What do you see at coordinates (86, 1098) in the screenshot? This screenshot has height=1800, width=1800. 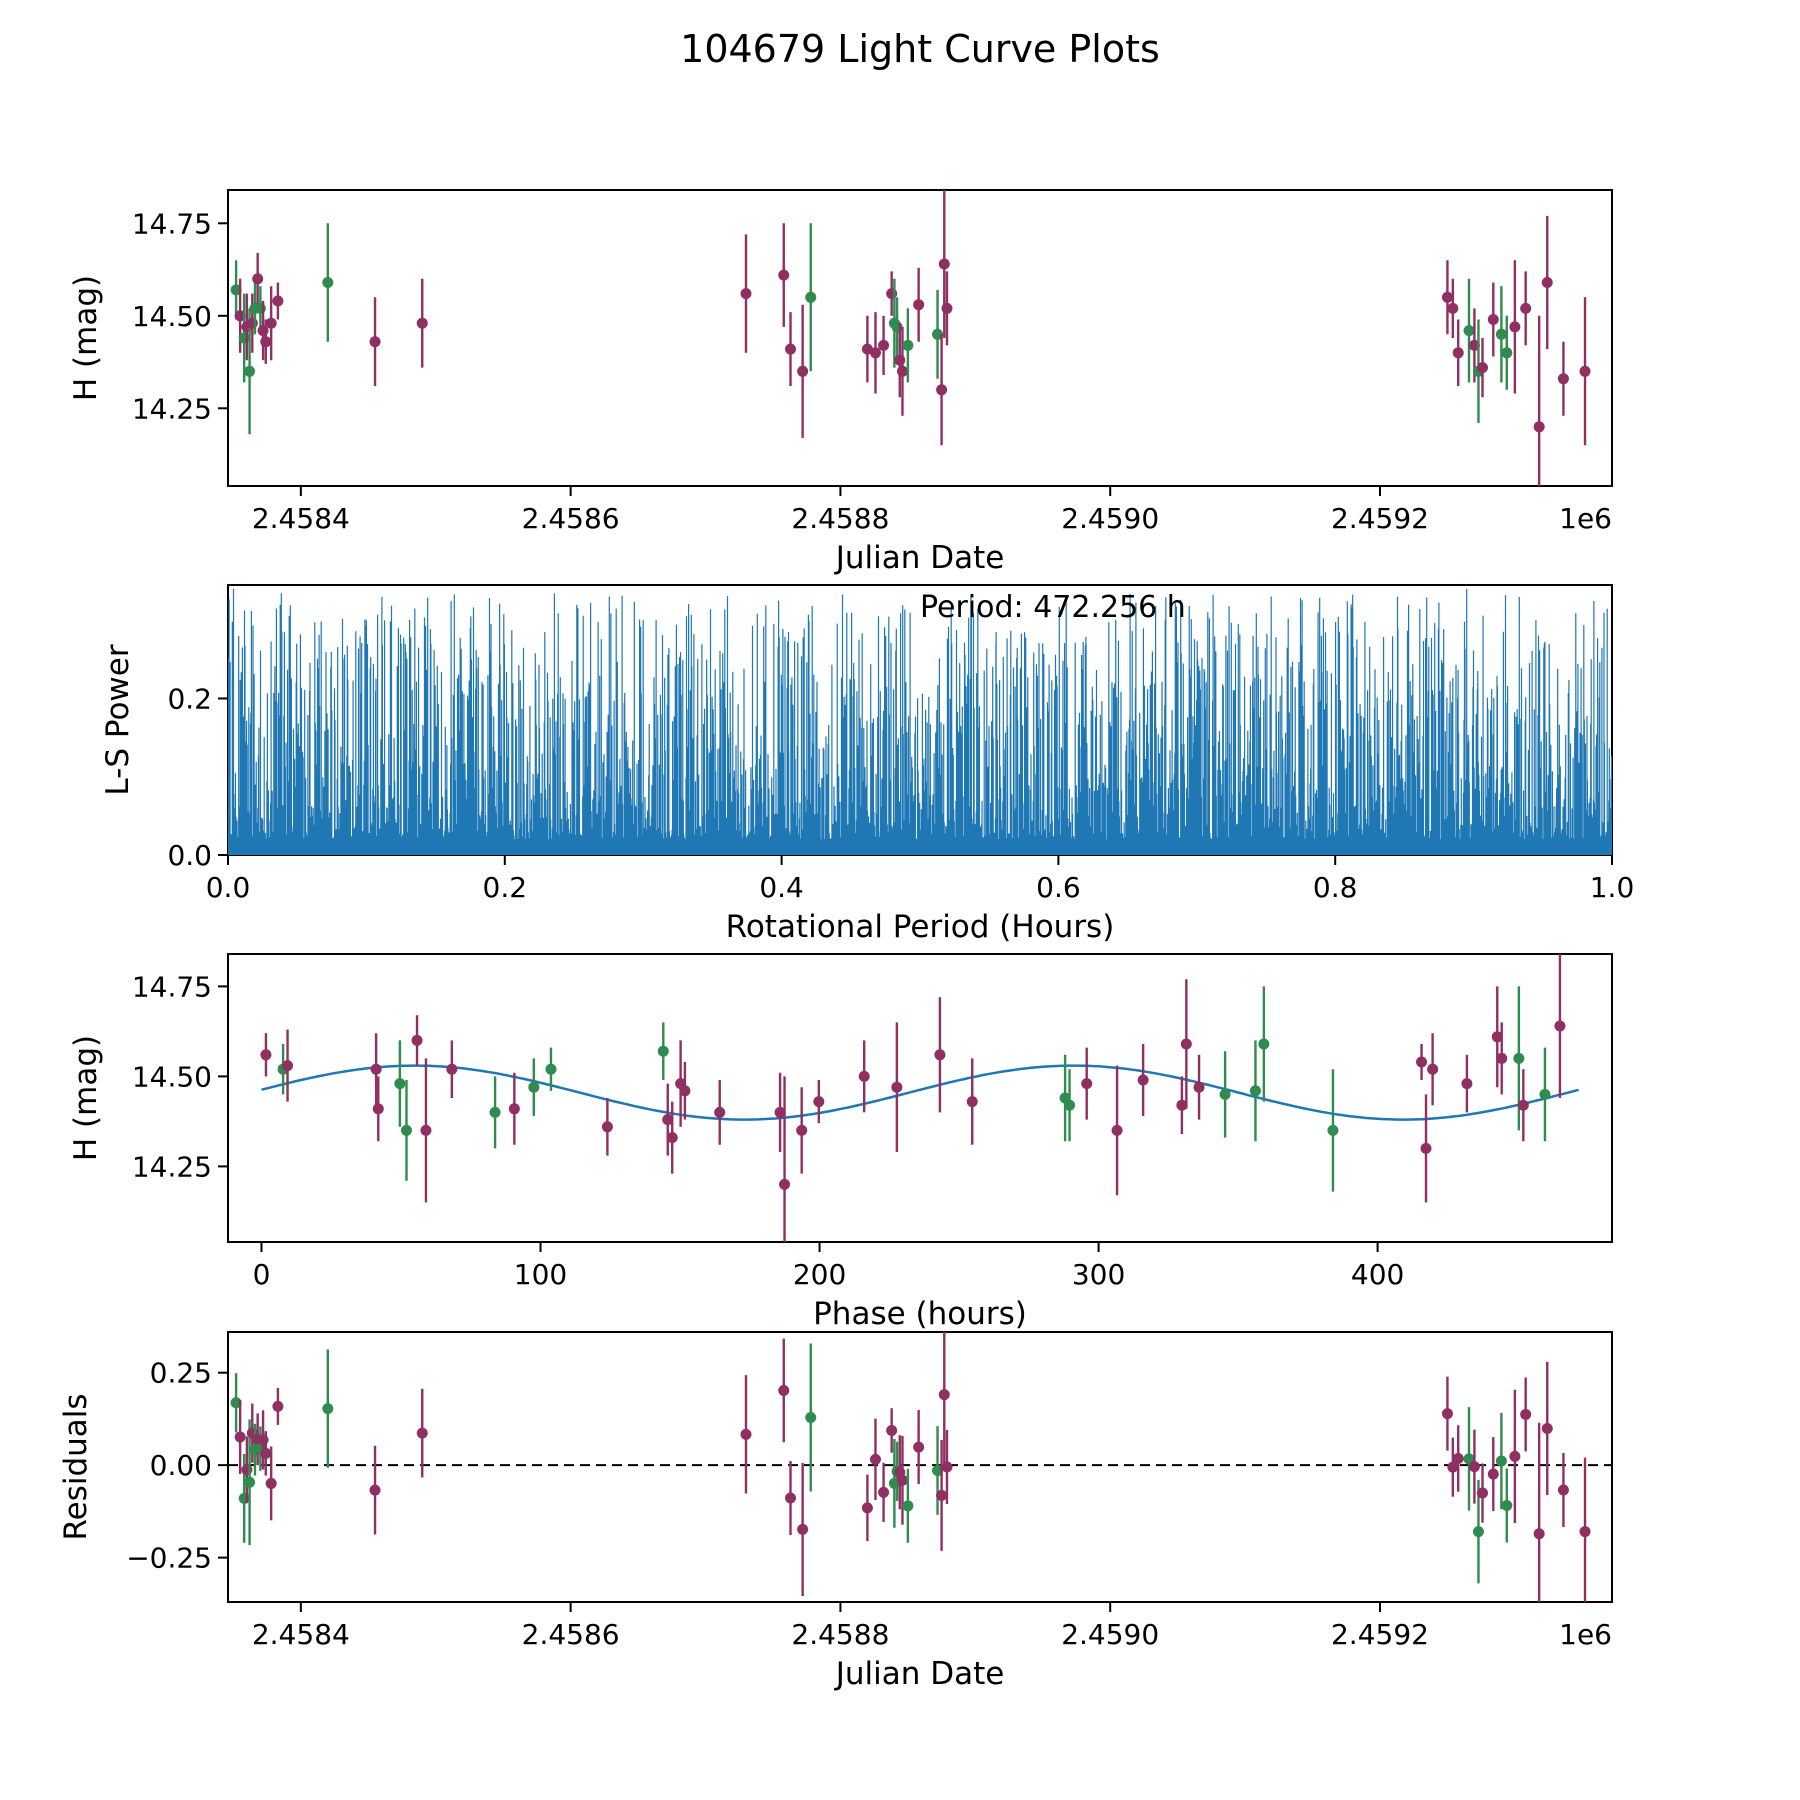 I see `y-axis-label: H (mag)` at bounding box center [86, 1098].